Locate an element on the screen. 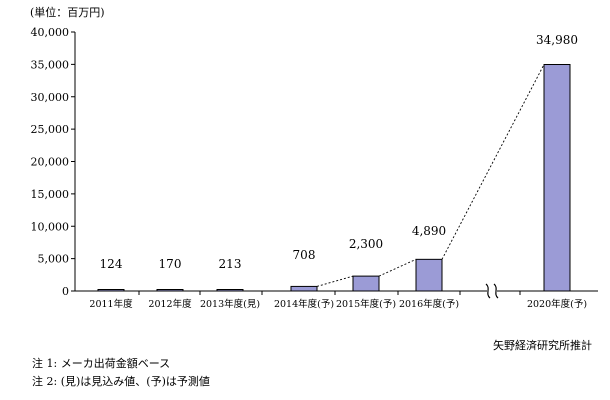  x-axis is located at coordinates (336, 291).